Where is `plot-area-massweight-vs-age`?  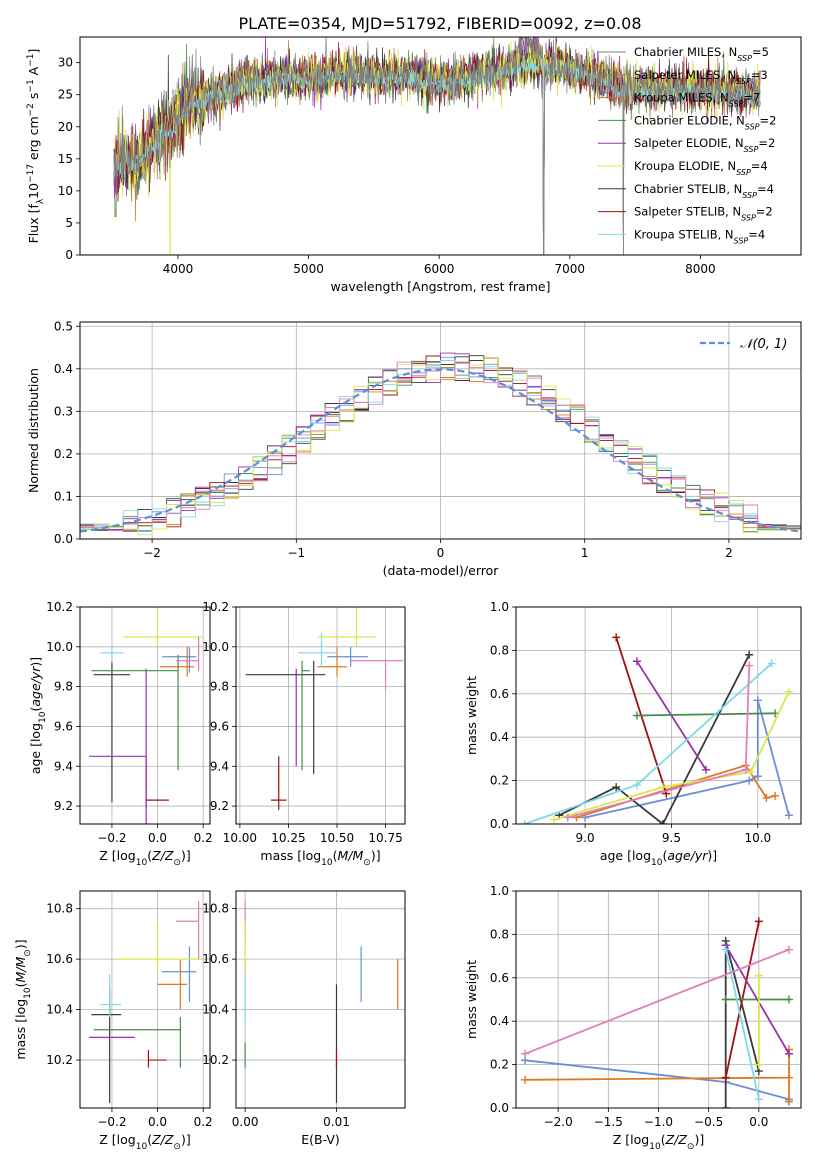
plot-area-massweight-vs-age is located at coordinates (656, 728).